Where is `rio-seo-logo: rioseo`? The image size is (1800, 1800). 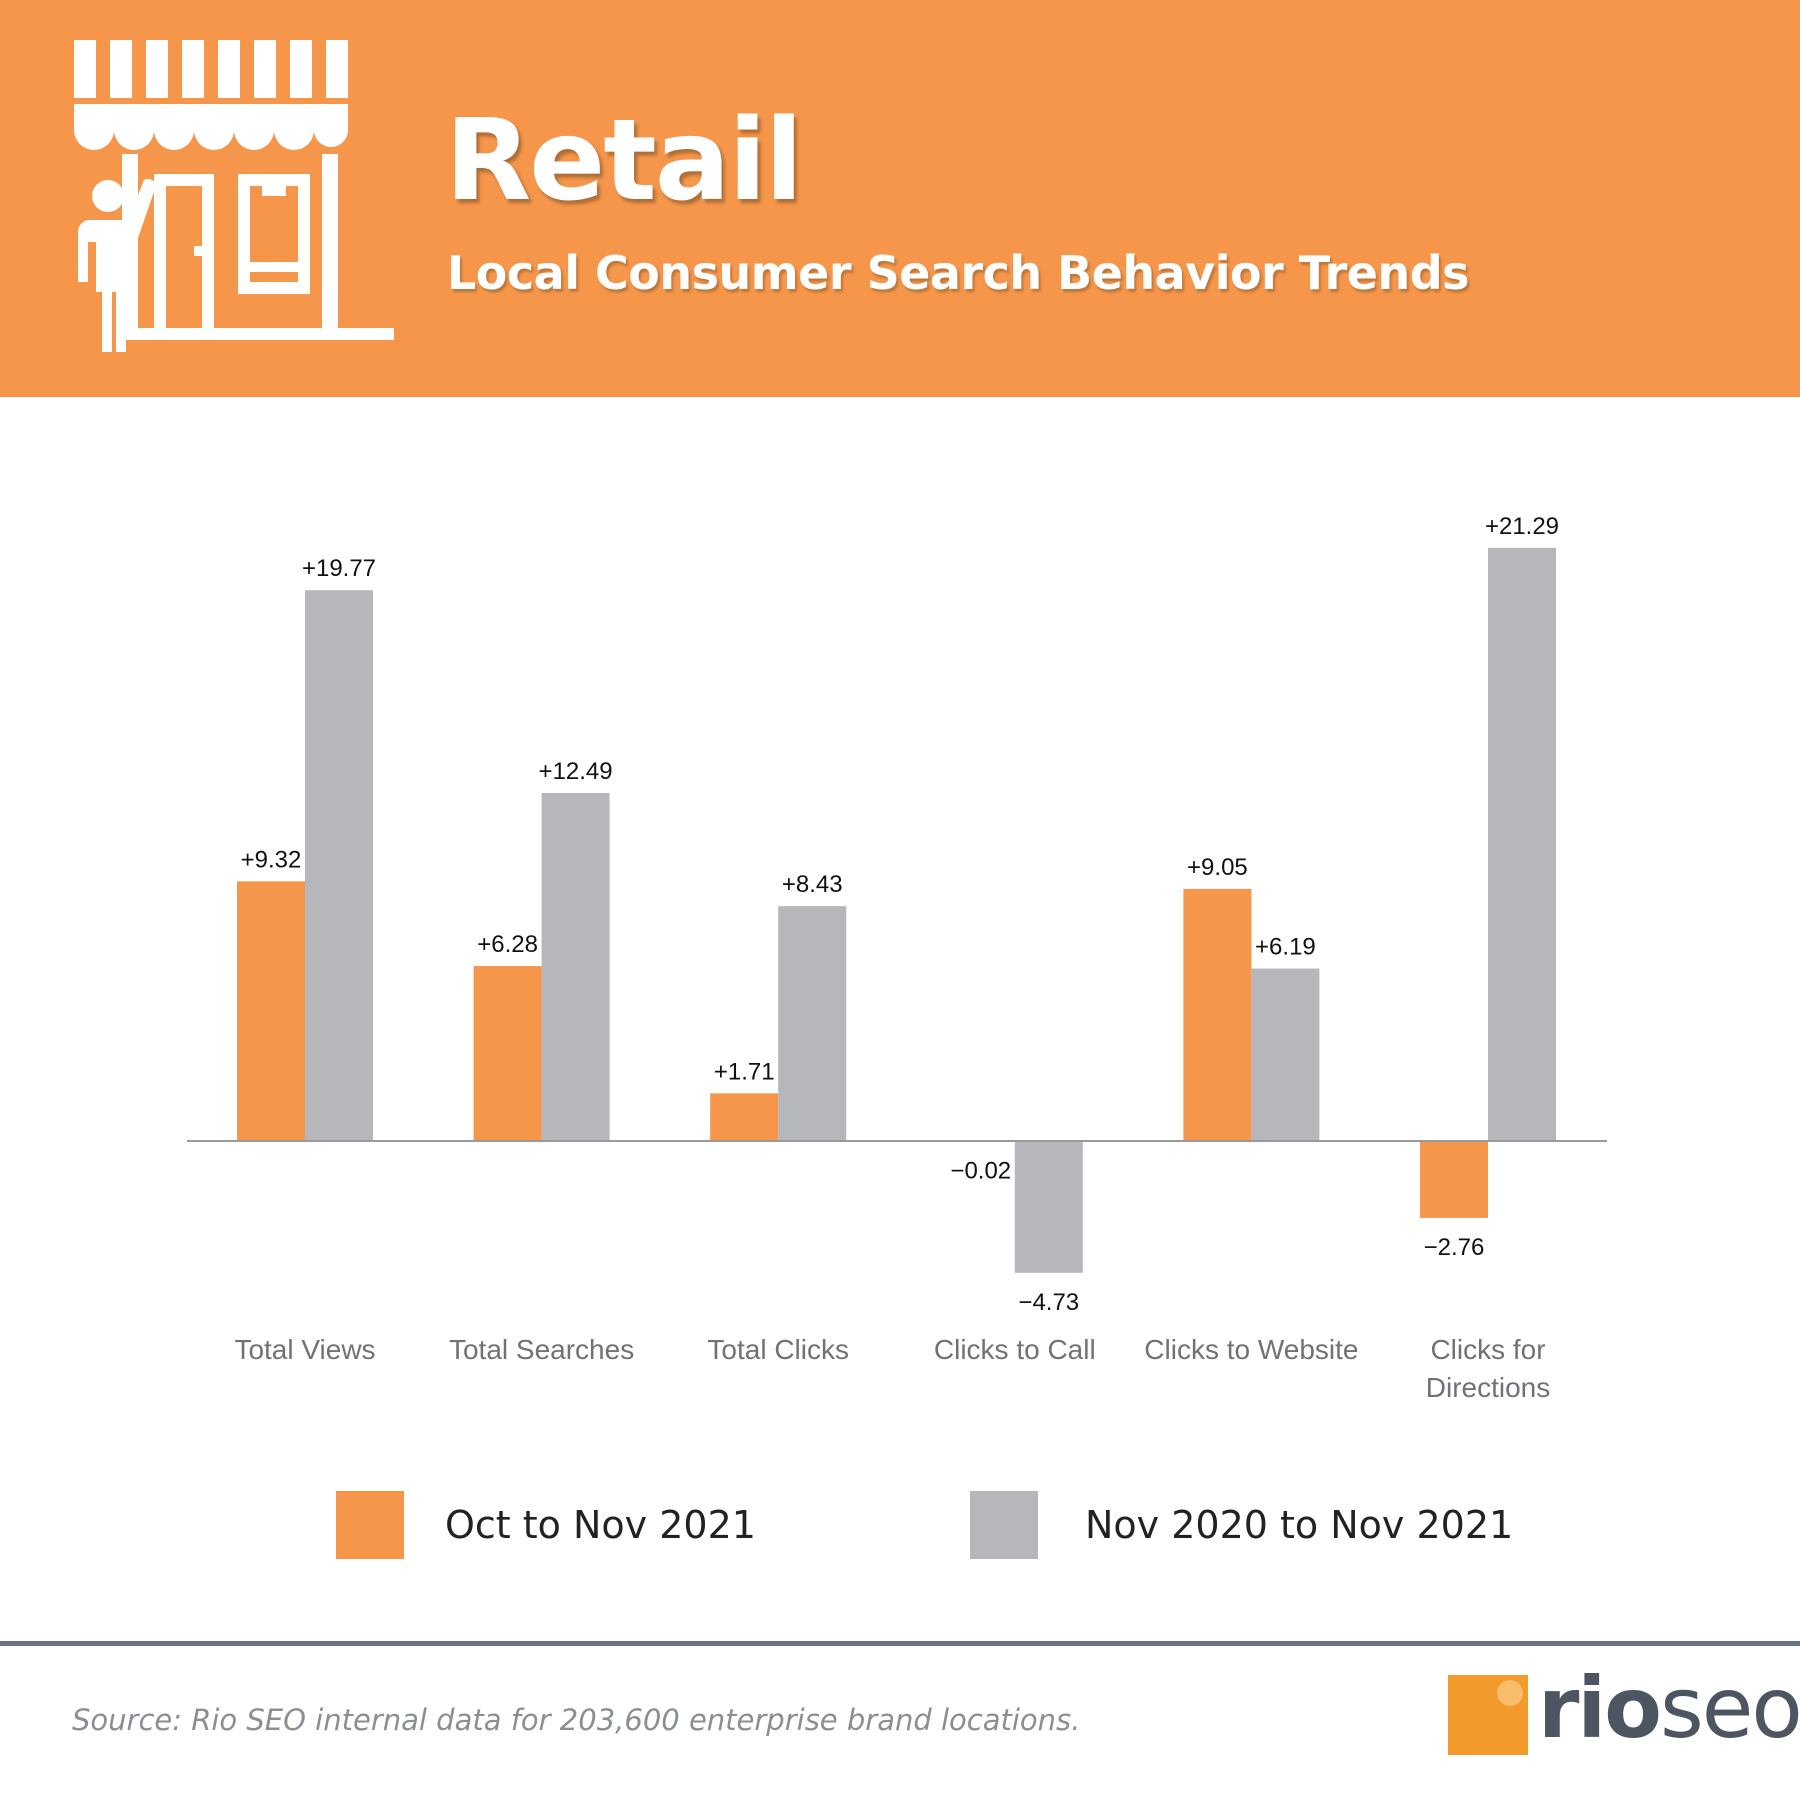
rio-seo-logo: rioseo is located at coordinates (1669, 1708).